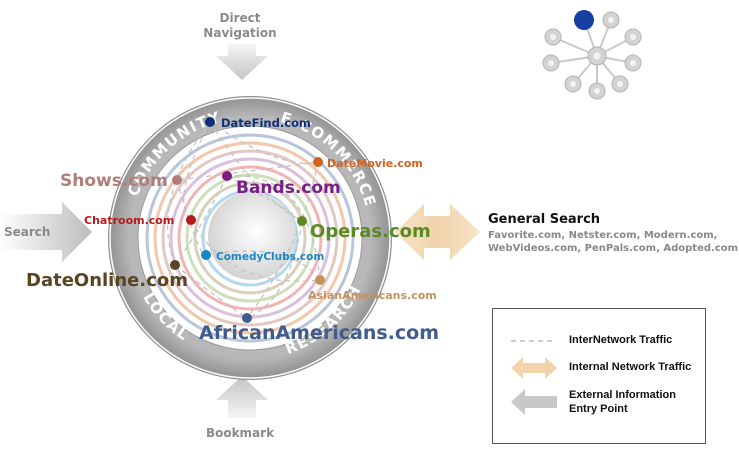 The width and height of the screenshot is (739, 458). I want to click on label-comedyclubs: ComedyClubs.com, so click(270, 257).